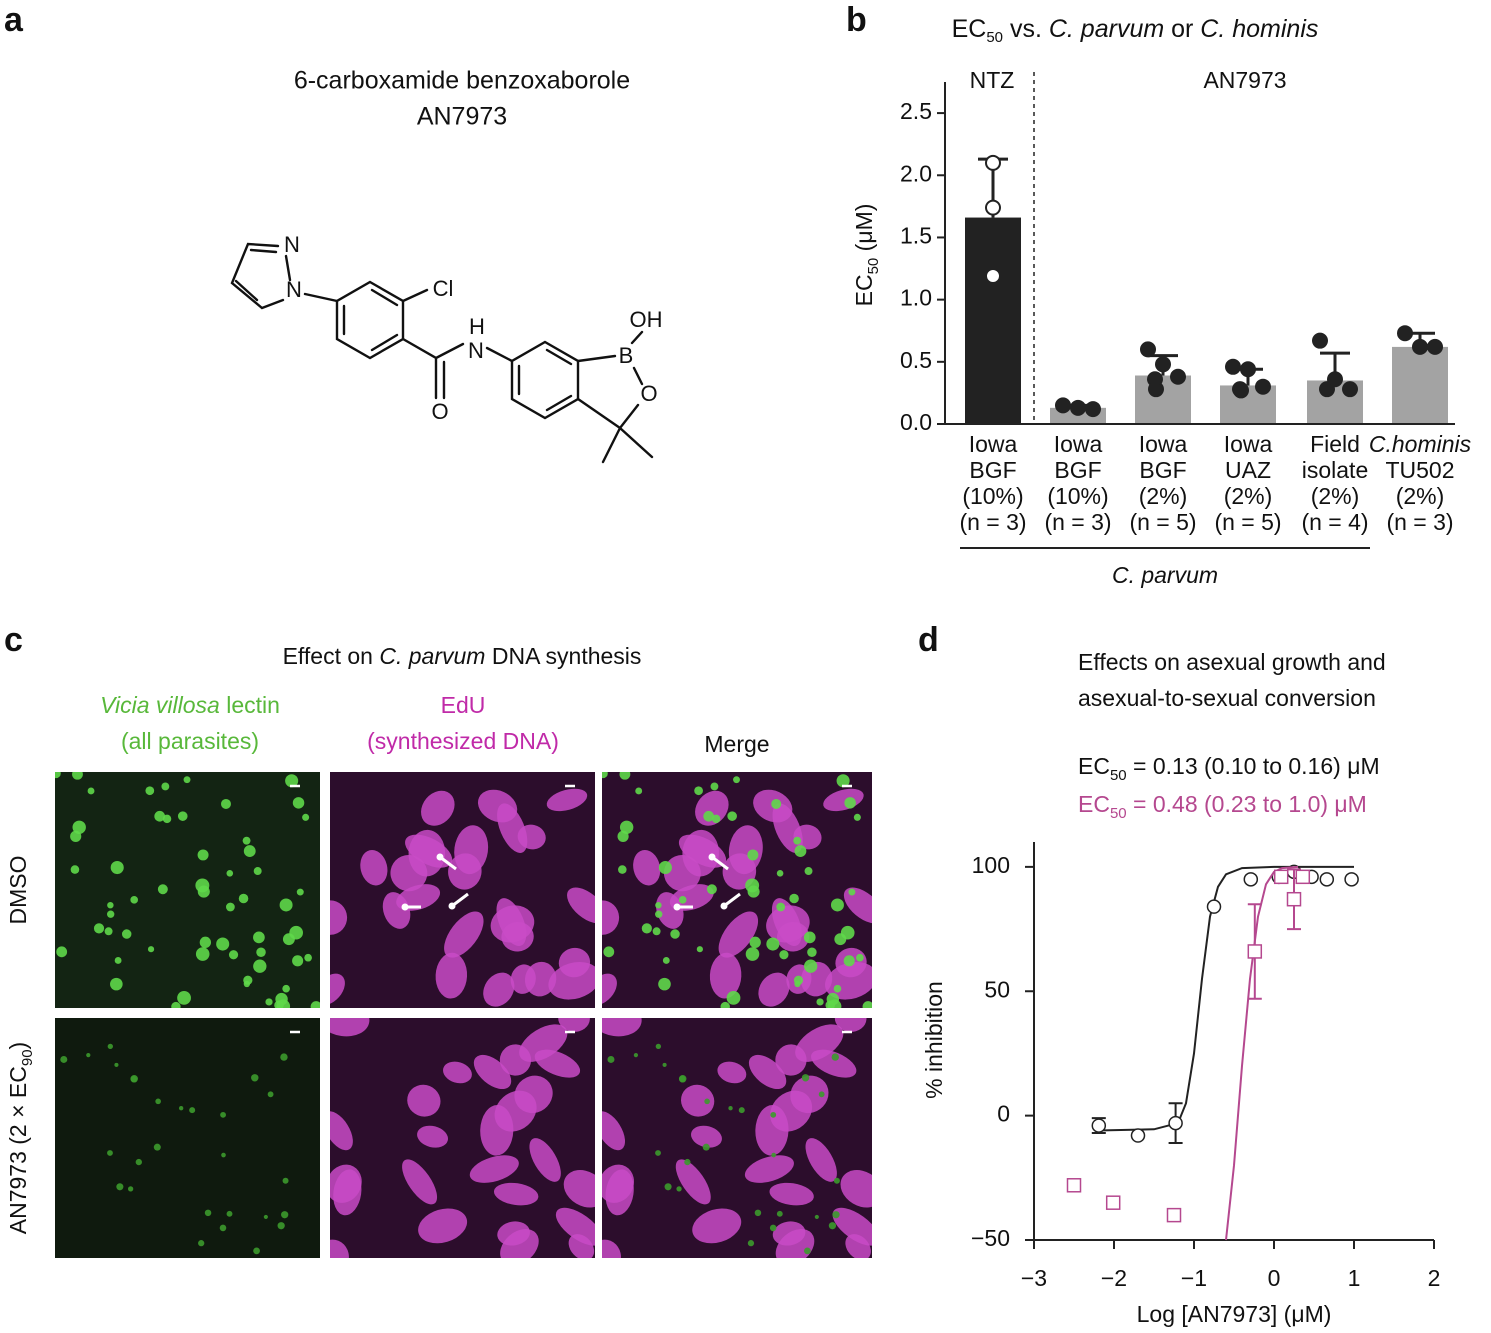 Image resolution: width=1491 pixels, height=1333 pixels. What do you see at coordinates (1135, 30) in the screenshot?
I see `chart-title: EC50 vs. C. parvum or C. hominis` at bounding box center [1135, 30].